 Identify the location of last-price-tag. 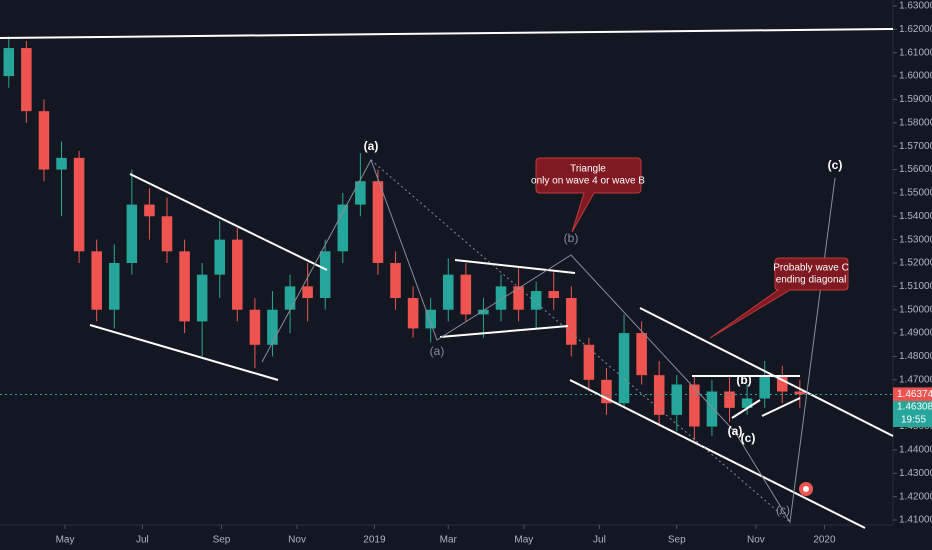
(912, 394).